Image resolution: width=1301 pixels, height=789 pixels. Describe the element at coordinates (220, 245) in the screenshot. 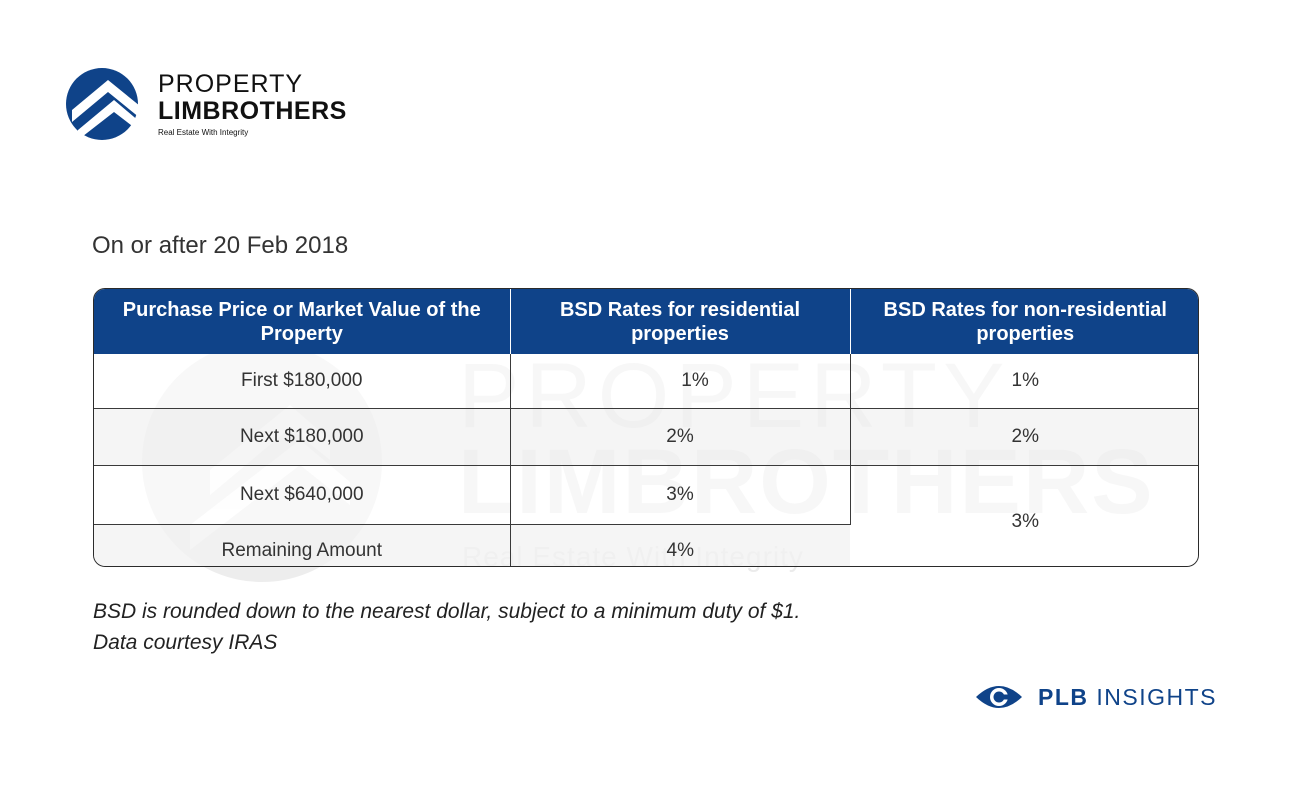

I see `page-subtitle: On or after 20 Feb 2018` at that location.